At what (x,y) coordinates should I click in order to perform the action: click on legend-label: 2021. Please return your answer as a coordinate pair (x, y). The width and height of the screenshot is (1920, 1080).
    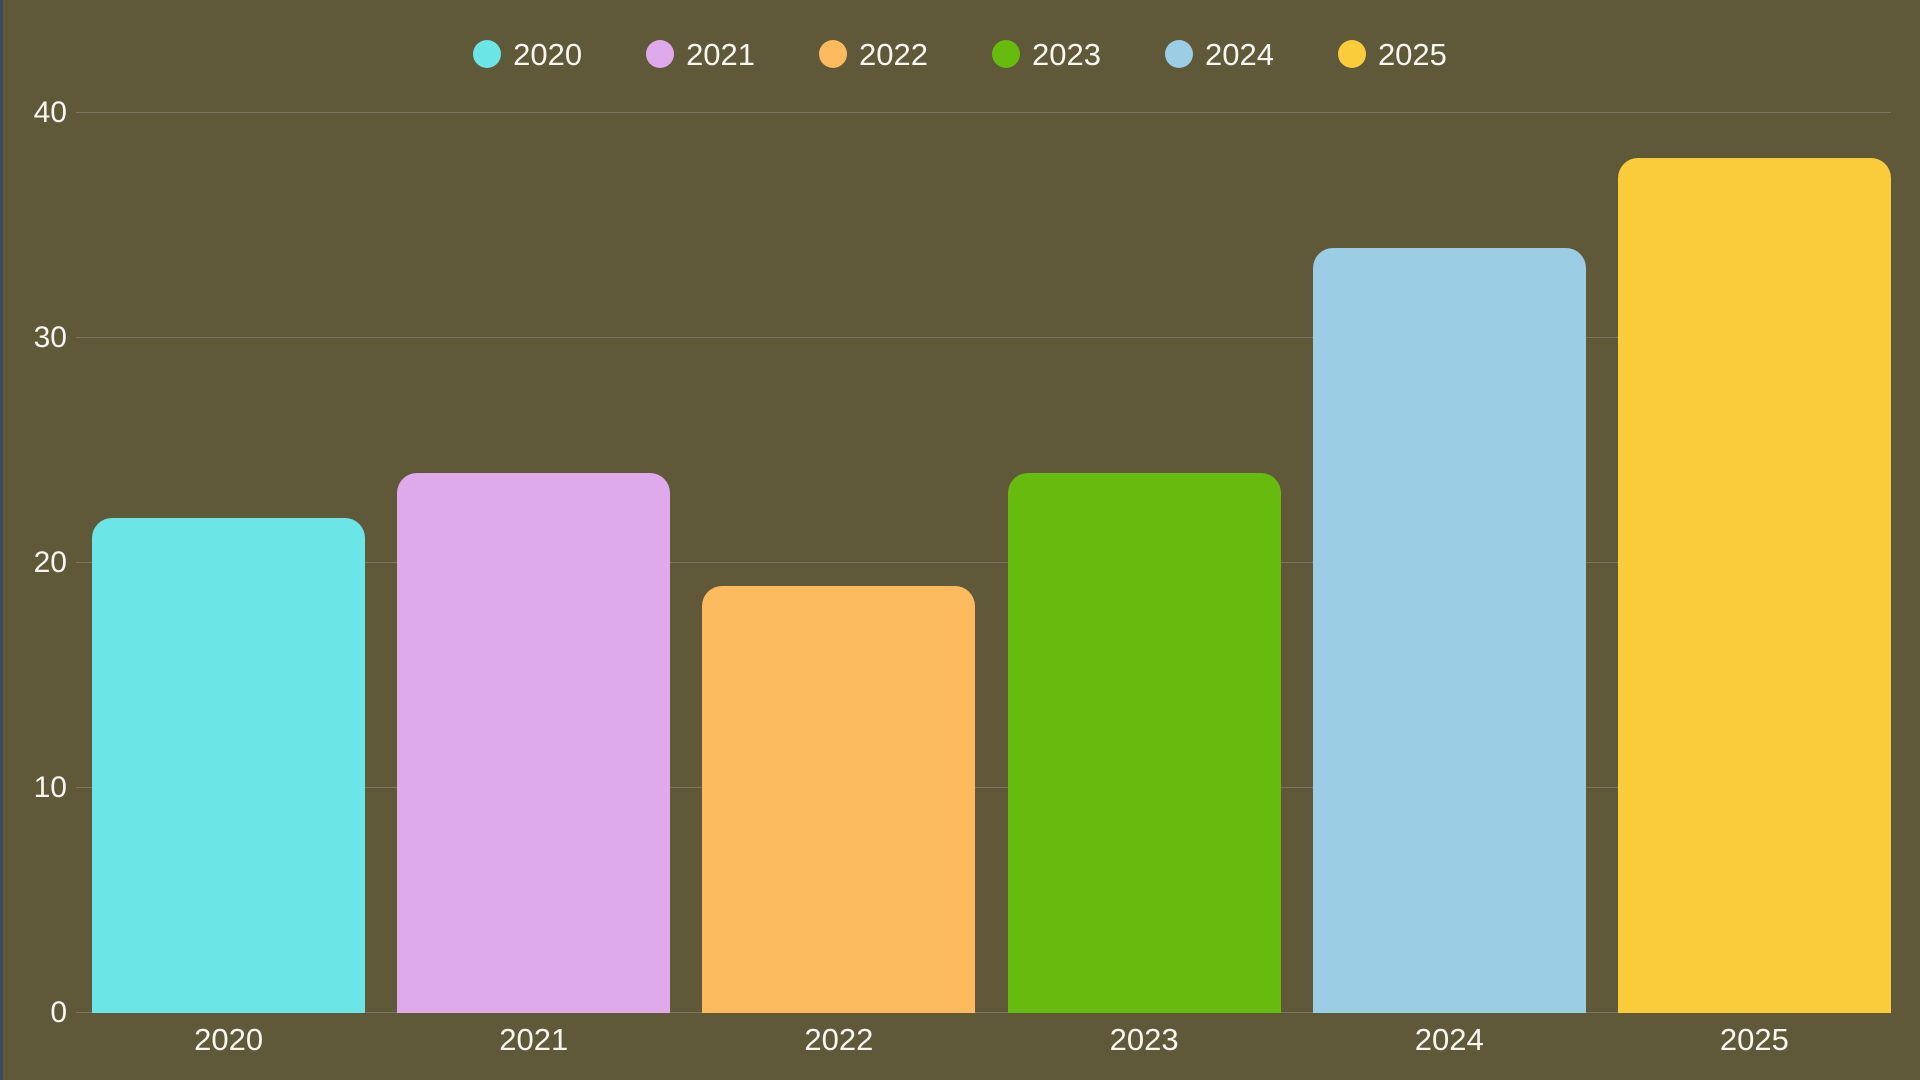
    Looking at the image, I should click on (721, 54).